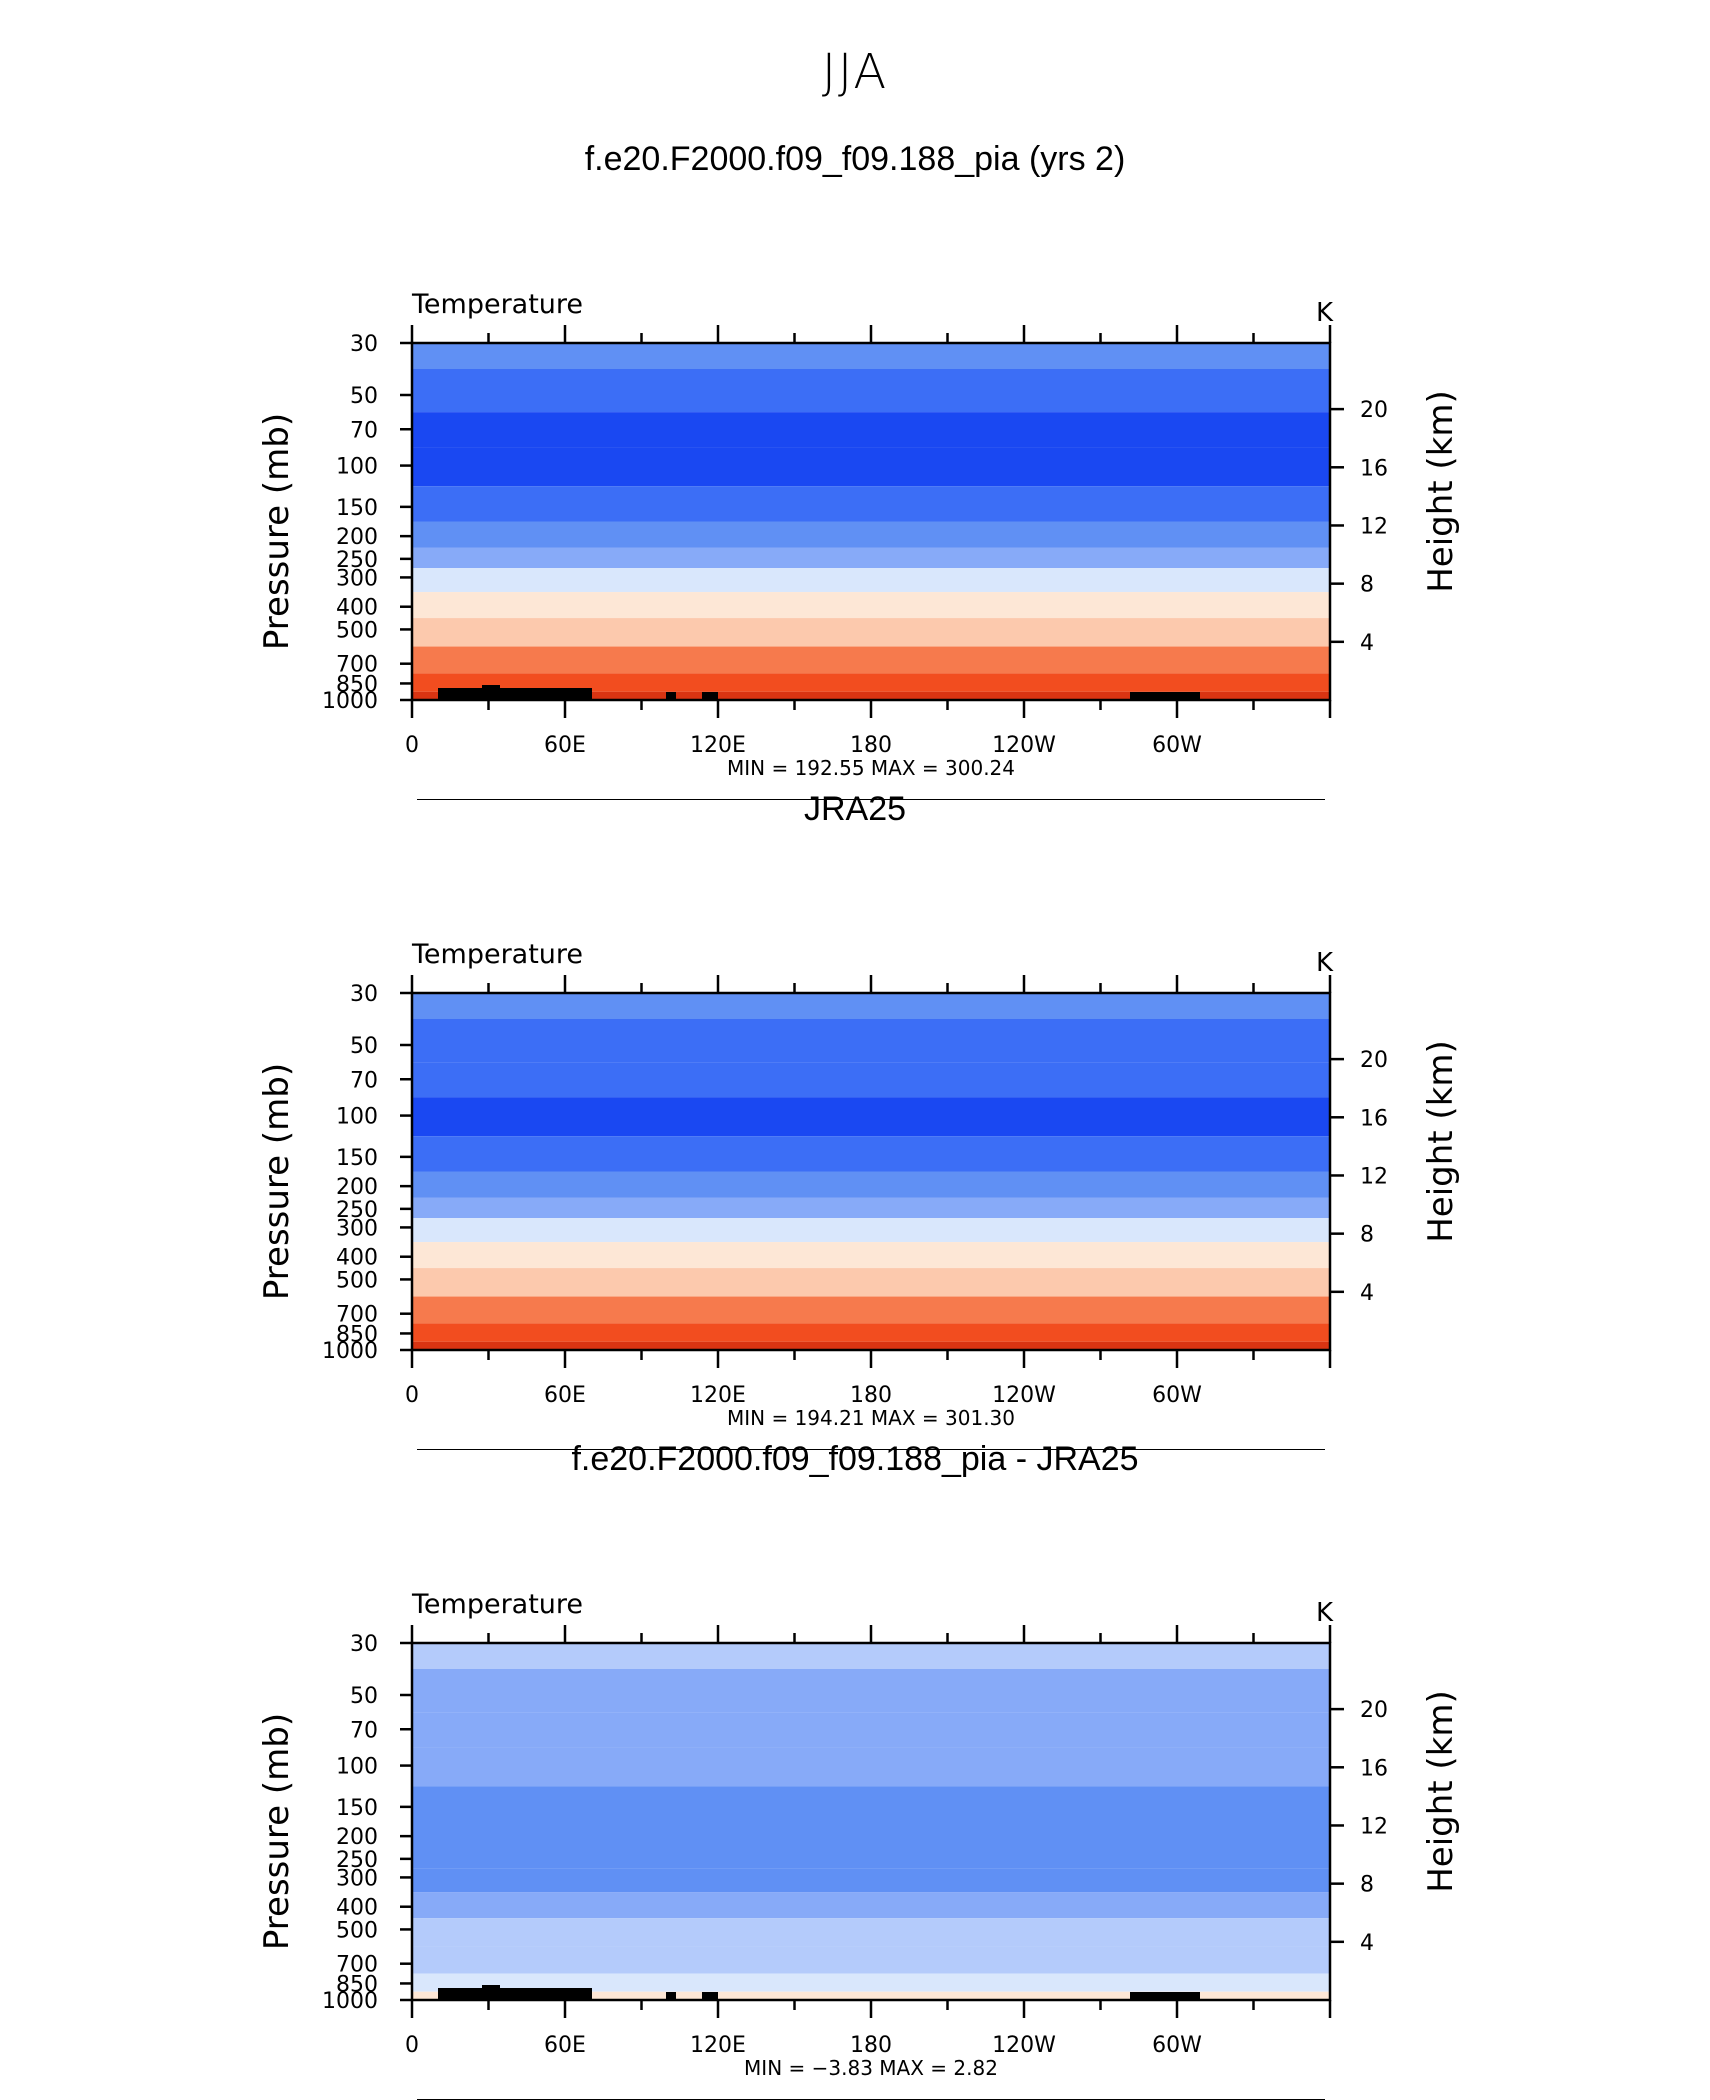 This screenshot has height=2100, width=1710. I want to click on y-right-axis-title: Height (km), so click(1441, 1791).